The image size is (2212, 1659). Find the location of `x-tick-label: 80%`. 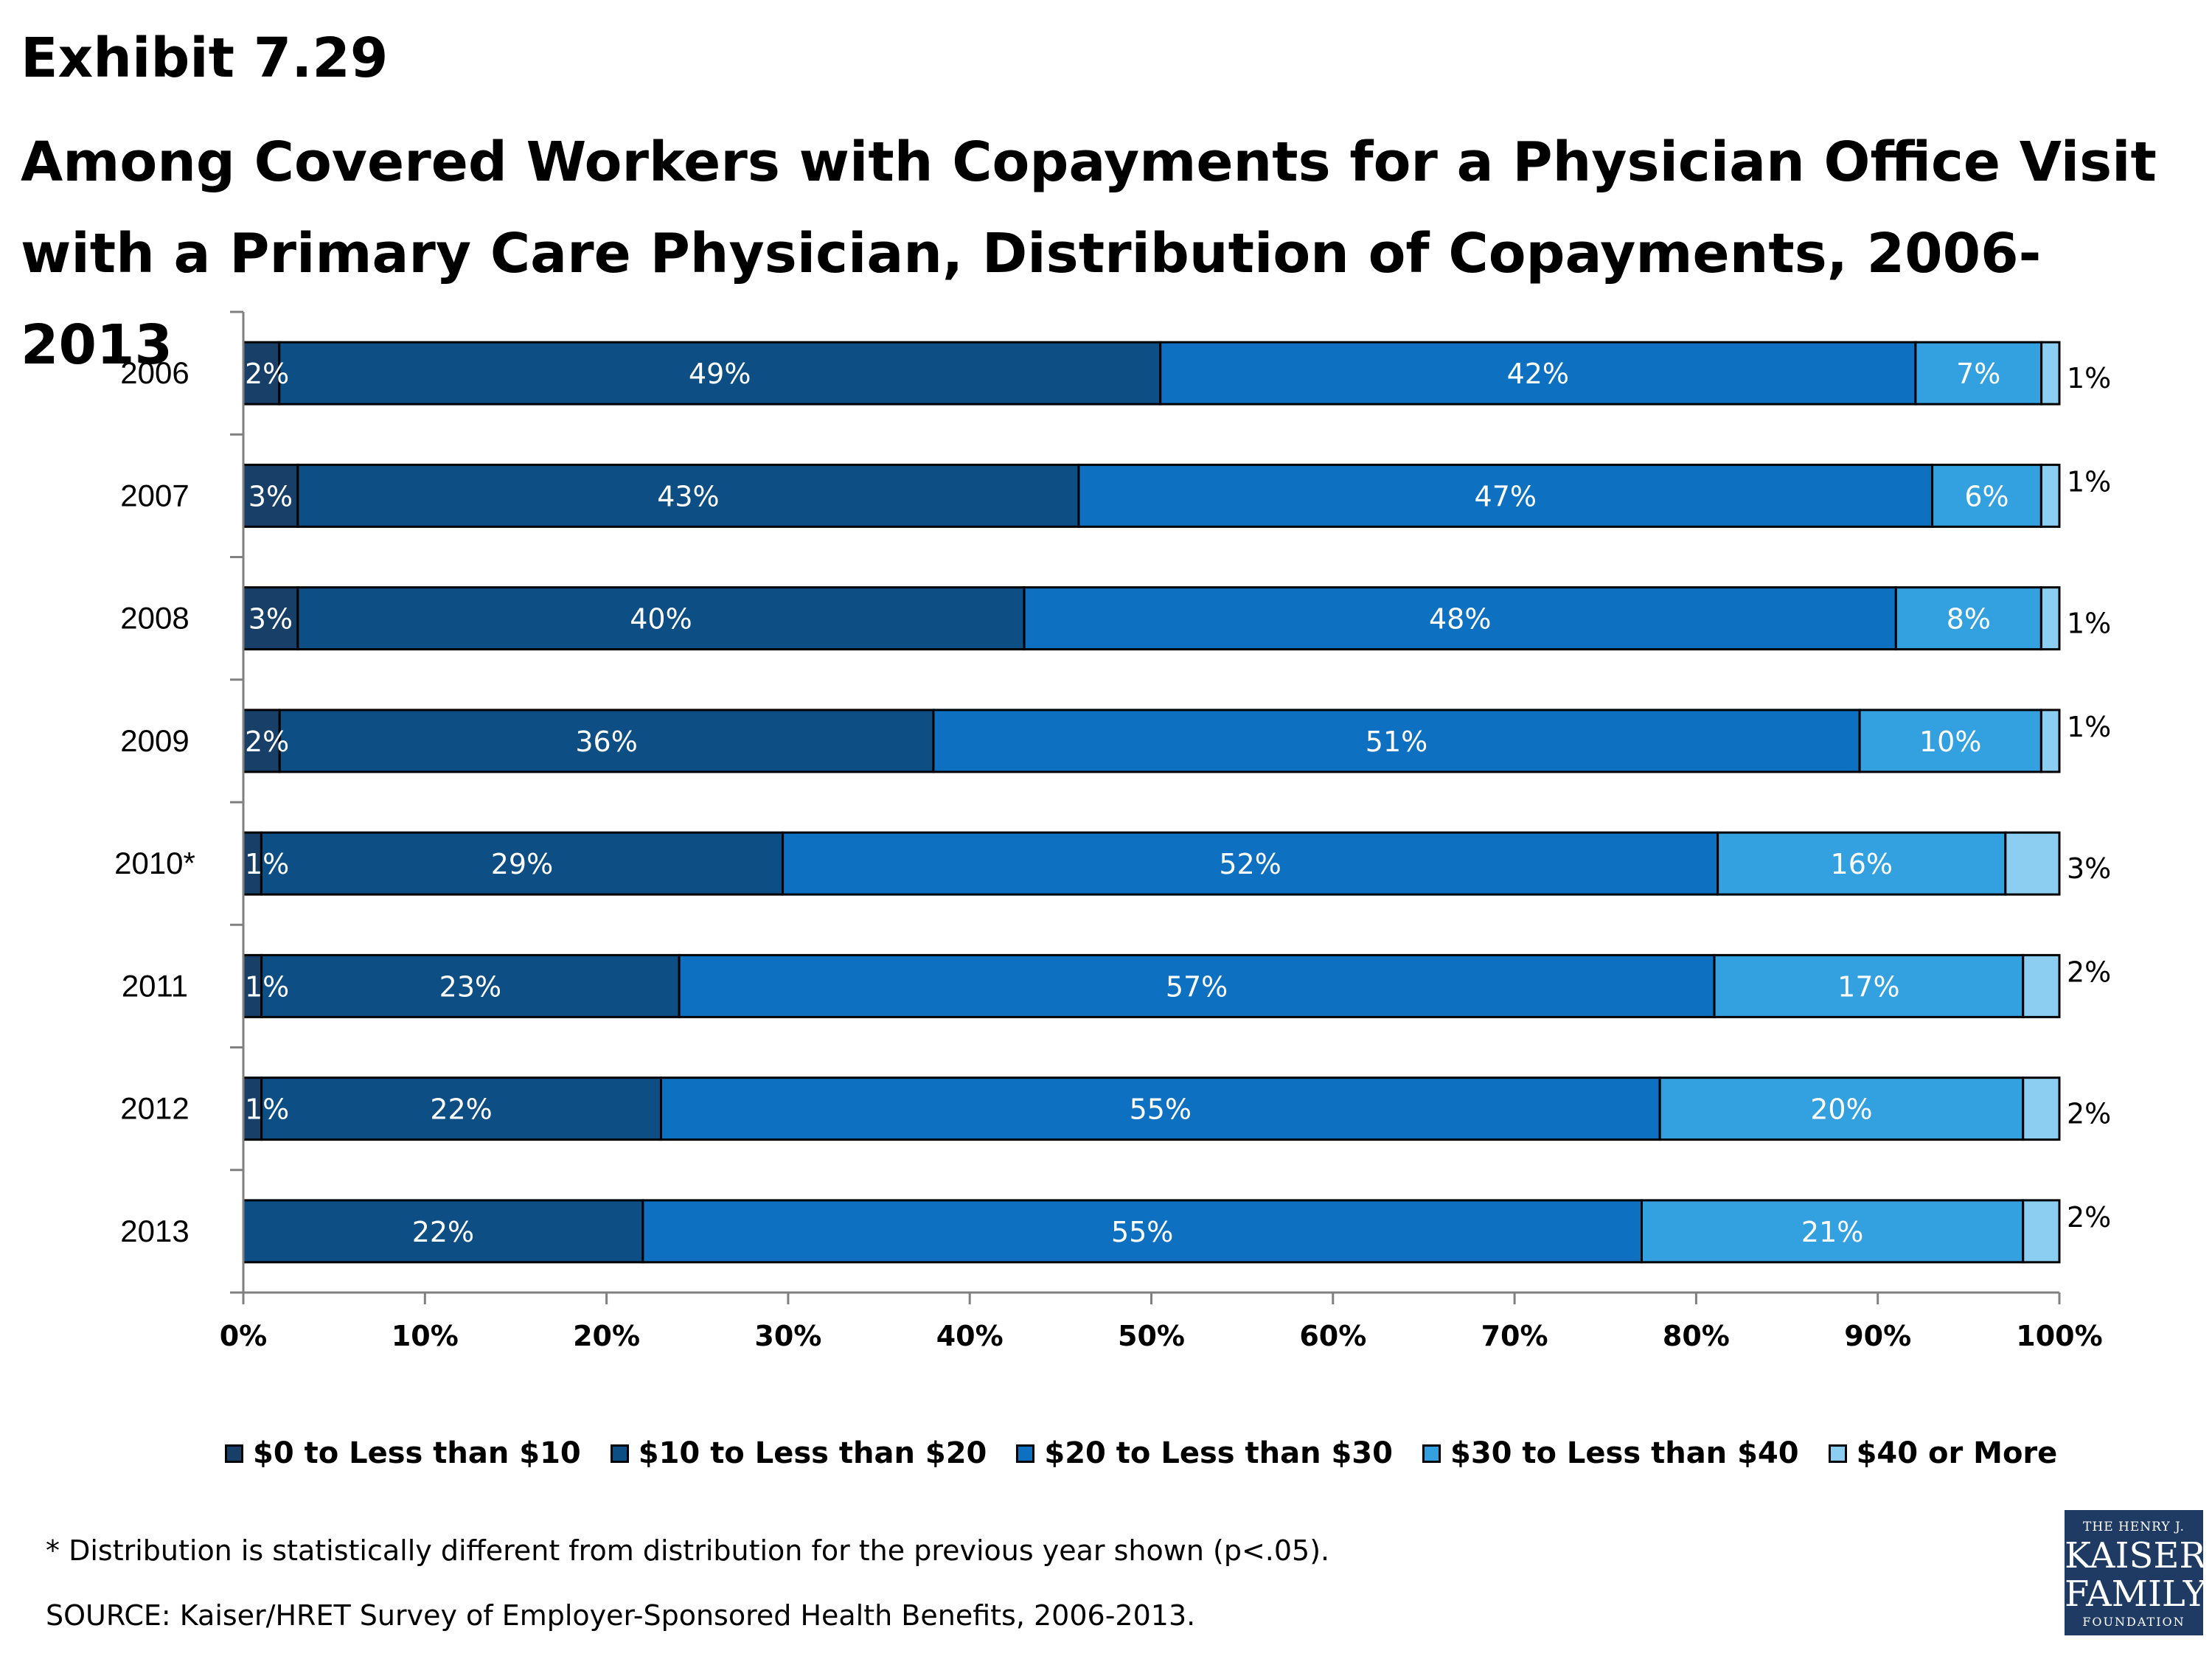

x-tick-label: 80% is located at coordinates (1696, 1336).